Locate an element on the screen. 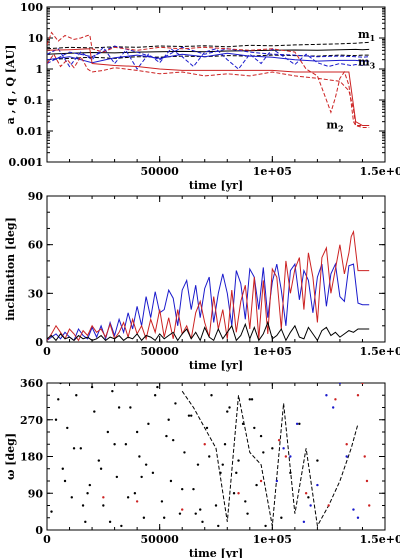 The height and width of the screenshot is (558, 400). y-tick-label: 0.01 is located at coordinates (29, 131).